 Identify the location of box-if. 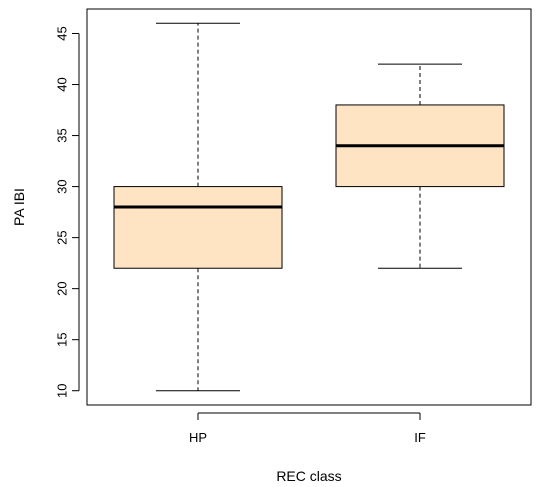
(420, 166).